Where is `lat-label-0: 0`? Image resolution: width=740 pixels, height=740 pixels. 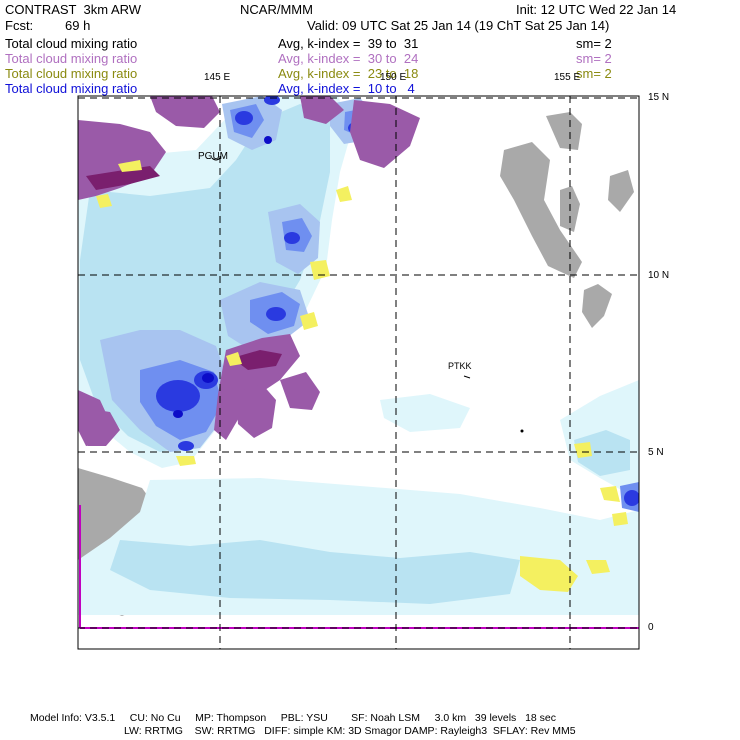
lat-label-0: 0 is located at coordinates (651, 627).